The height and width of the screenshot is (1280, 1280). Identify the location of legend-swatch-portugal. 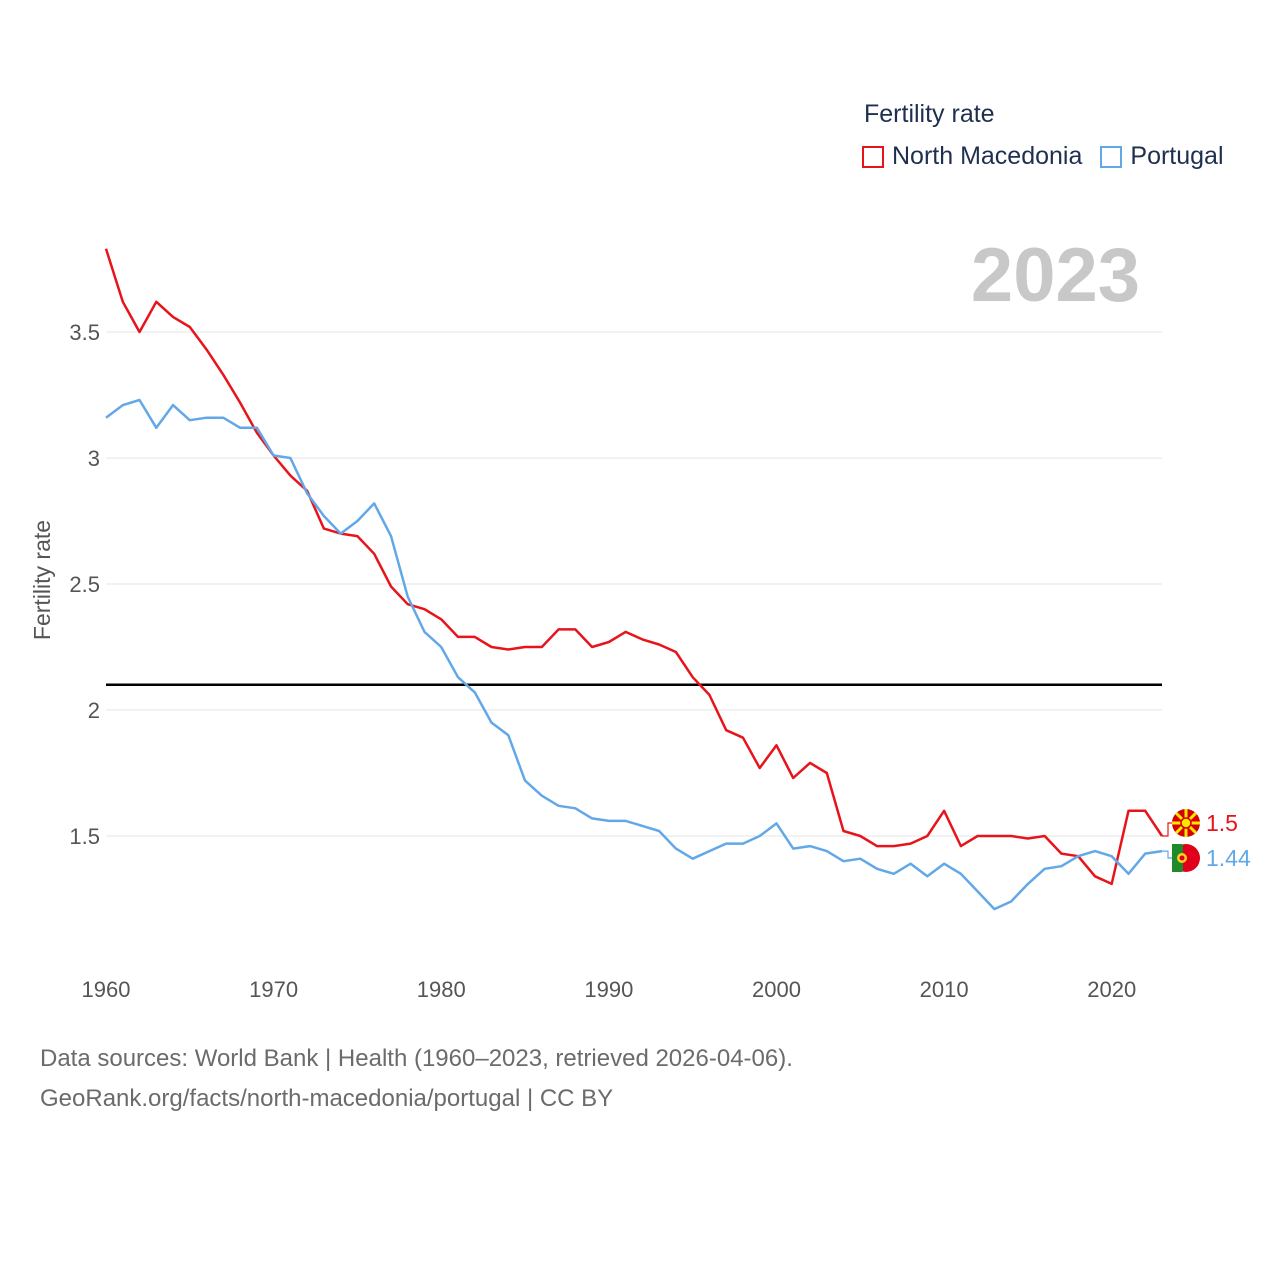
(1111, 156).